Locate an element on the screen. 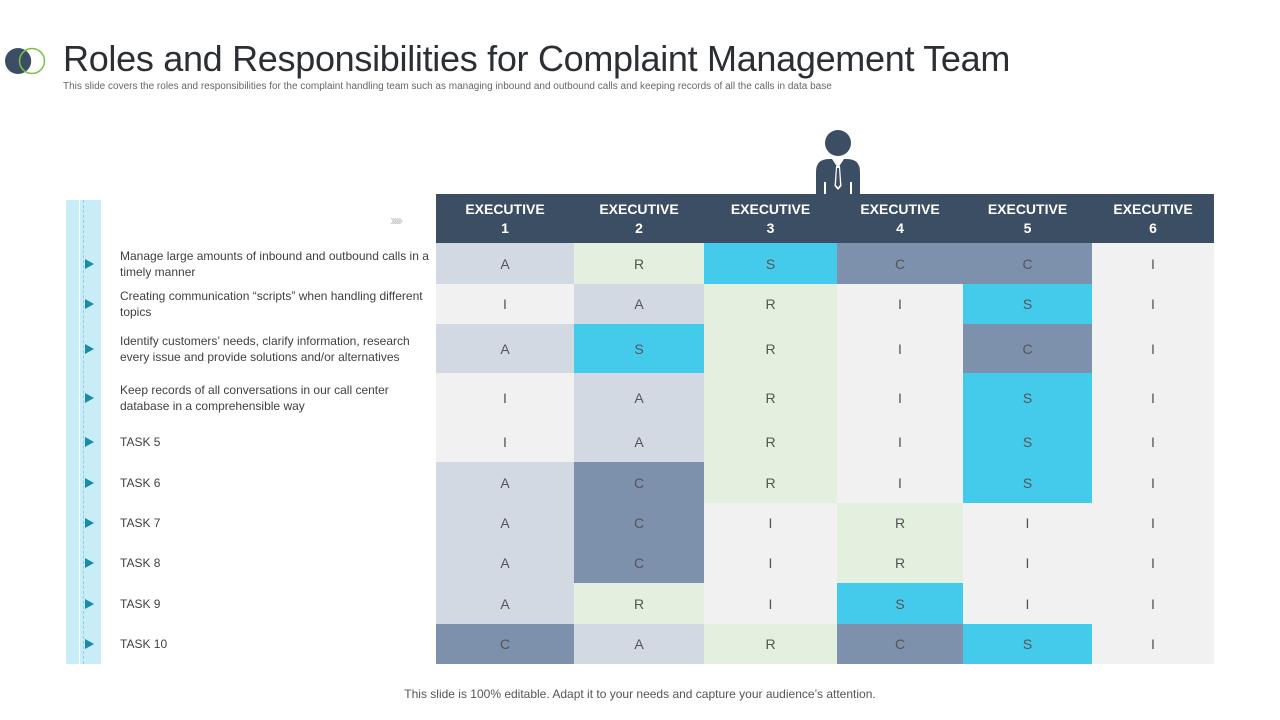 Image resolution: width=1280 pixels, height=720 pixels. executive-header-number: 4 is located at coordinates (900, 227).